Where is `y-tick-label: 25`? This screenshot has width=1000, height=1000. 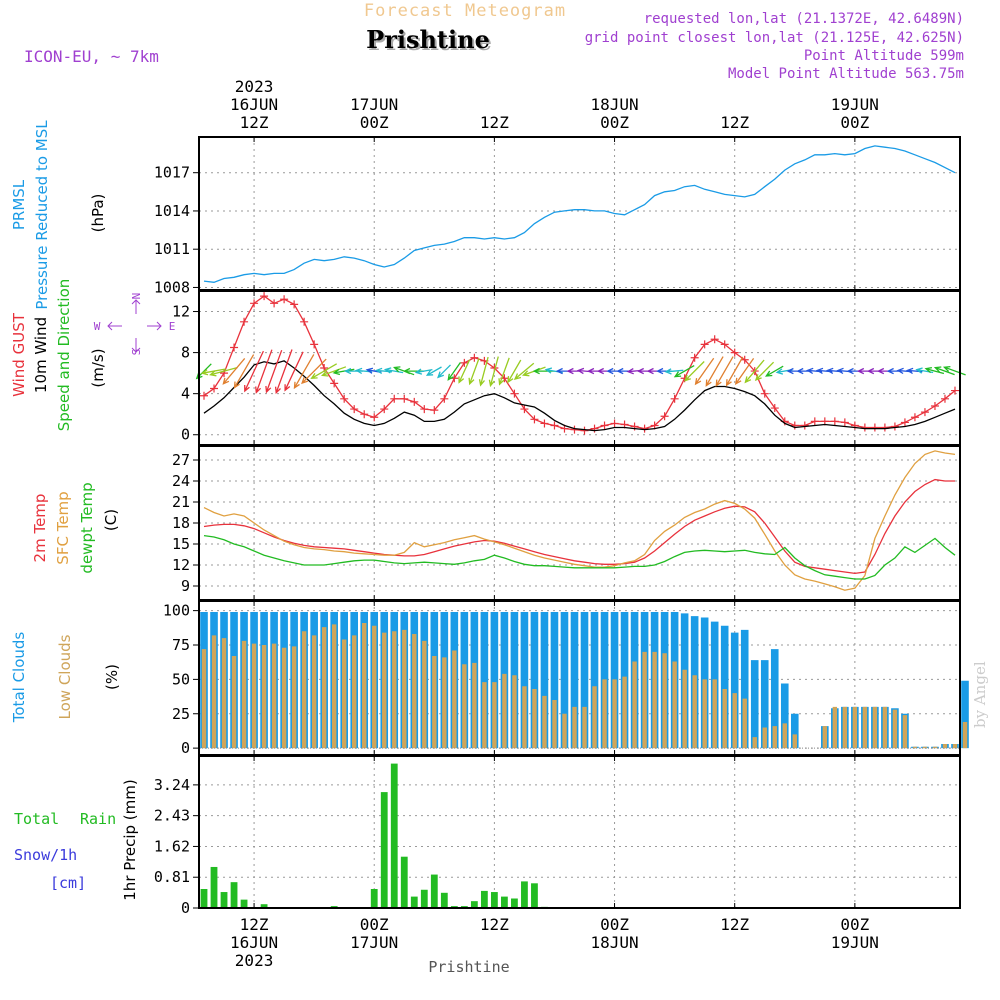 y-tick-label: 25 is located at coordinates (181, 714).